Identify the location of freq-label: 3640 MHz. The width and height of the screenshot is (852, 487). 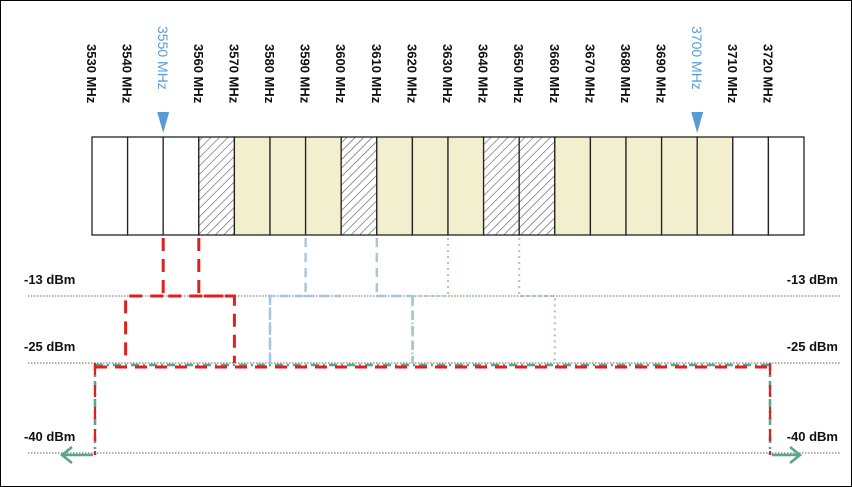
(483, 74).